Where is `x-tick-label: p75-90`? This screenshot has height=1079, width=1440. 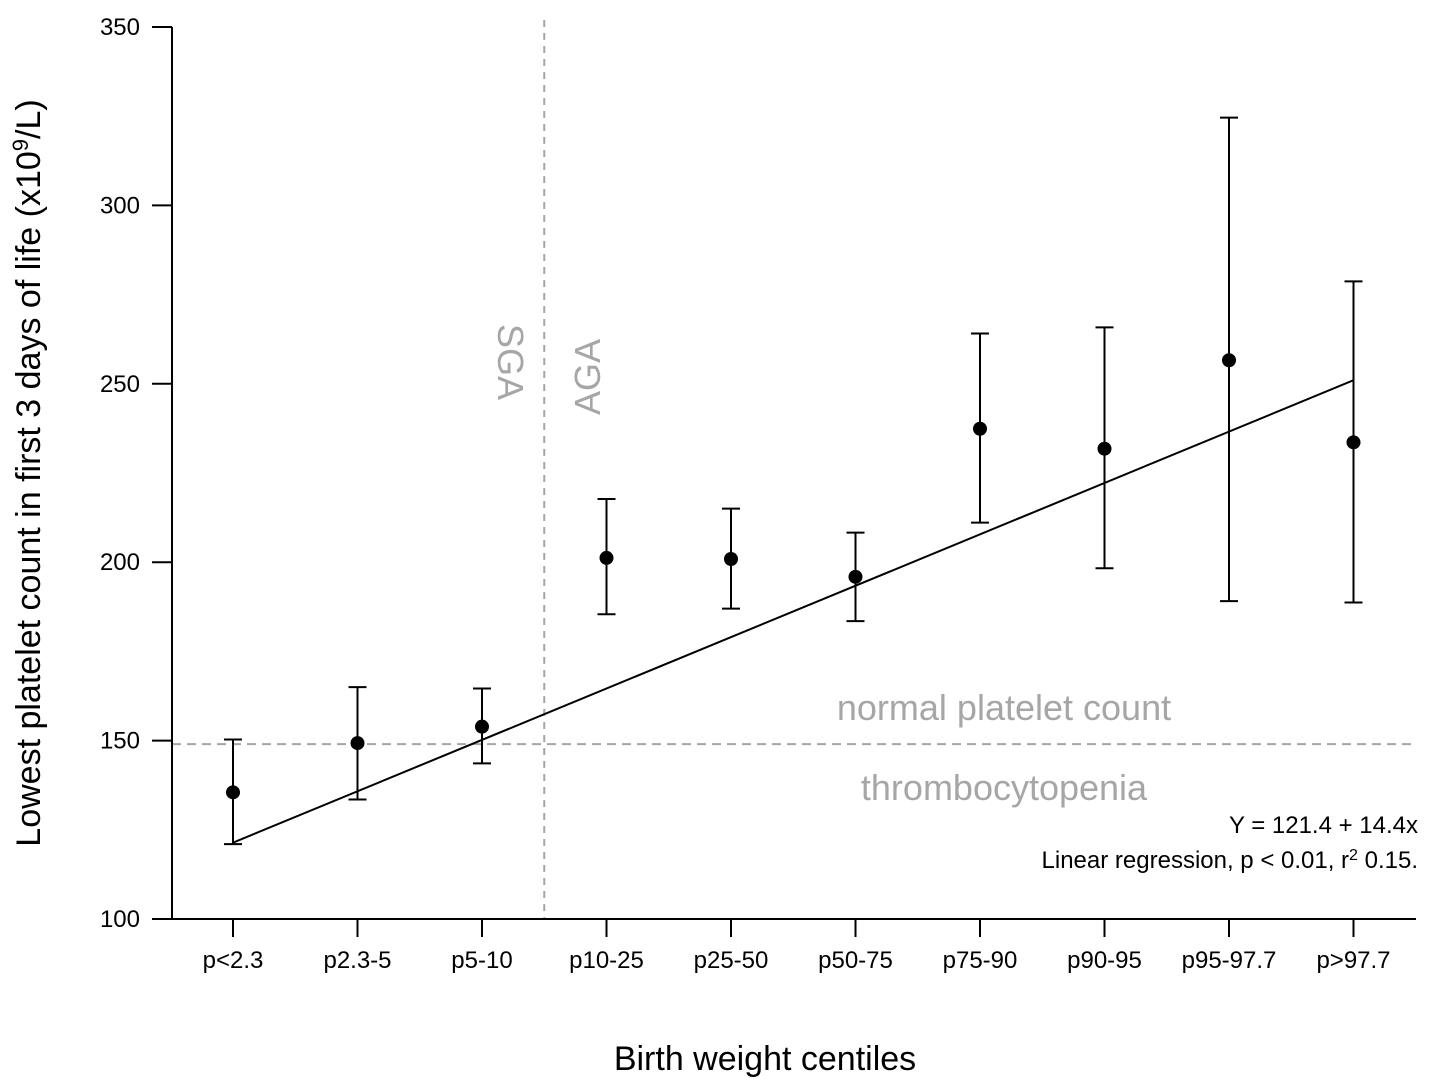
x-tick-label: p75-90 is located at coordinates (980, 960).